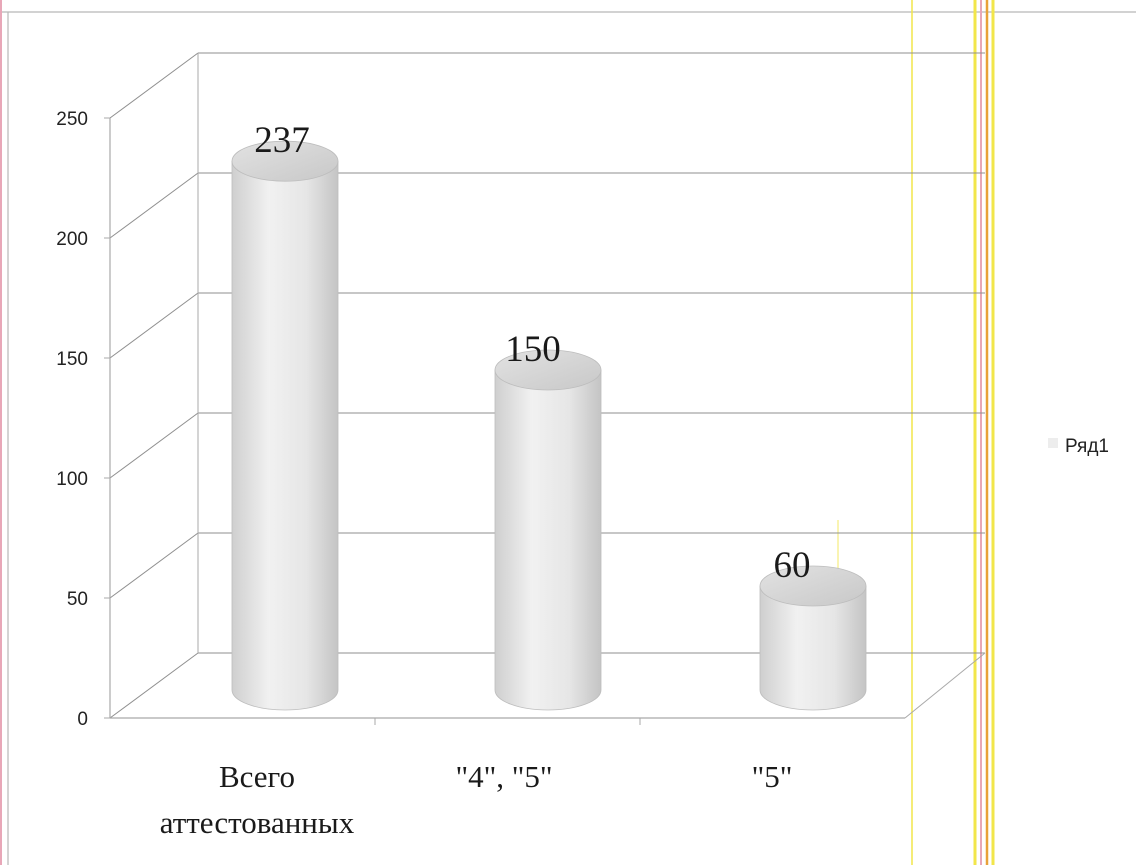 This screenshot has width=1136, height=865. I want to click on bar-data-label: 237, so click(282, 140).